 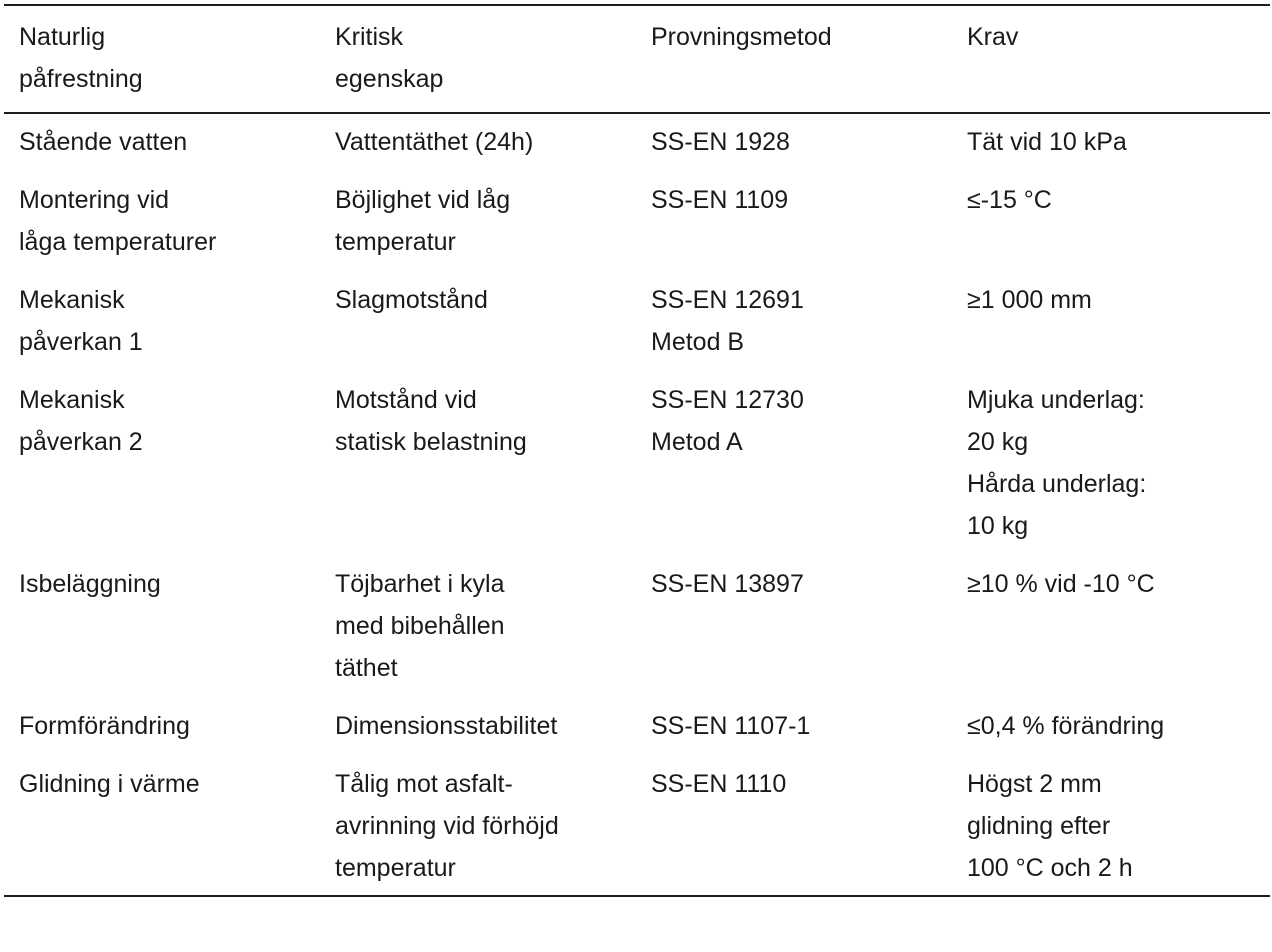 What do you see at coordinates (1009, 200) in the screenshot?
I see `cell-requirement: ≤-15 °C` at bounding box center [1009, 200].